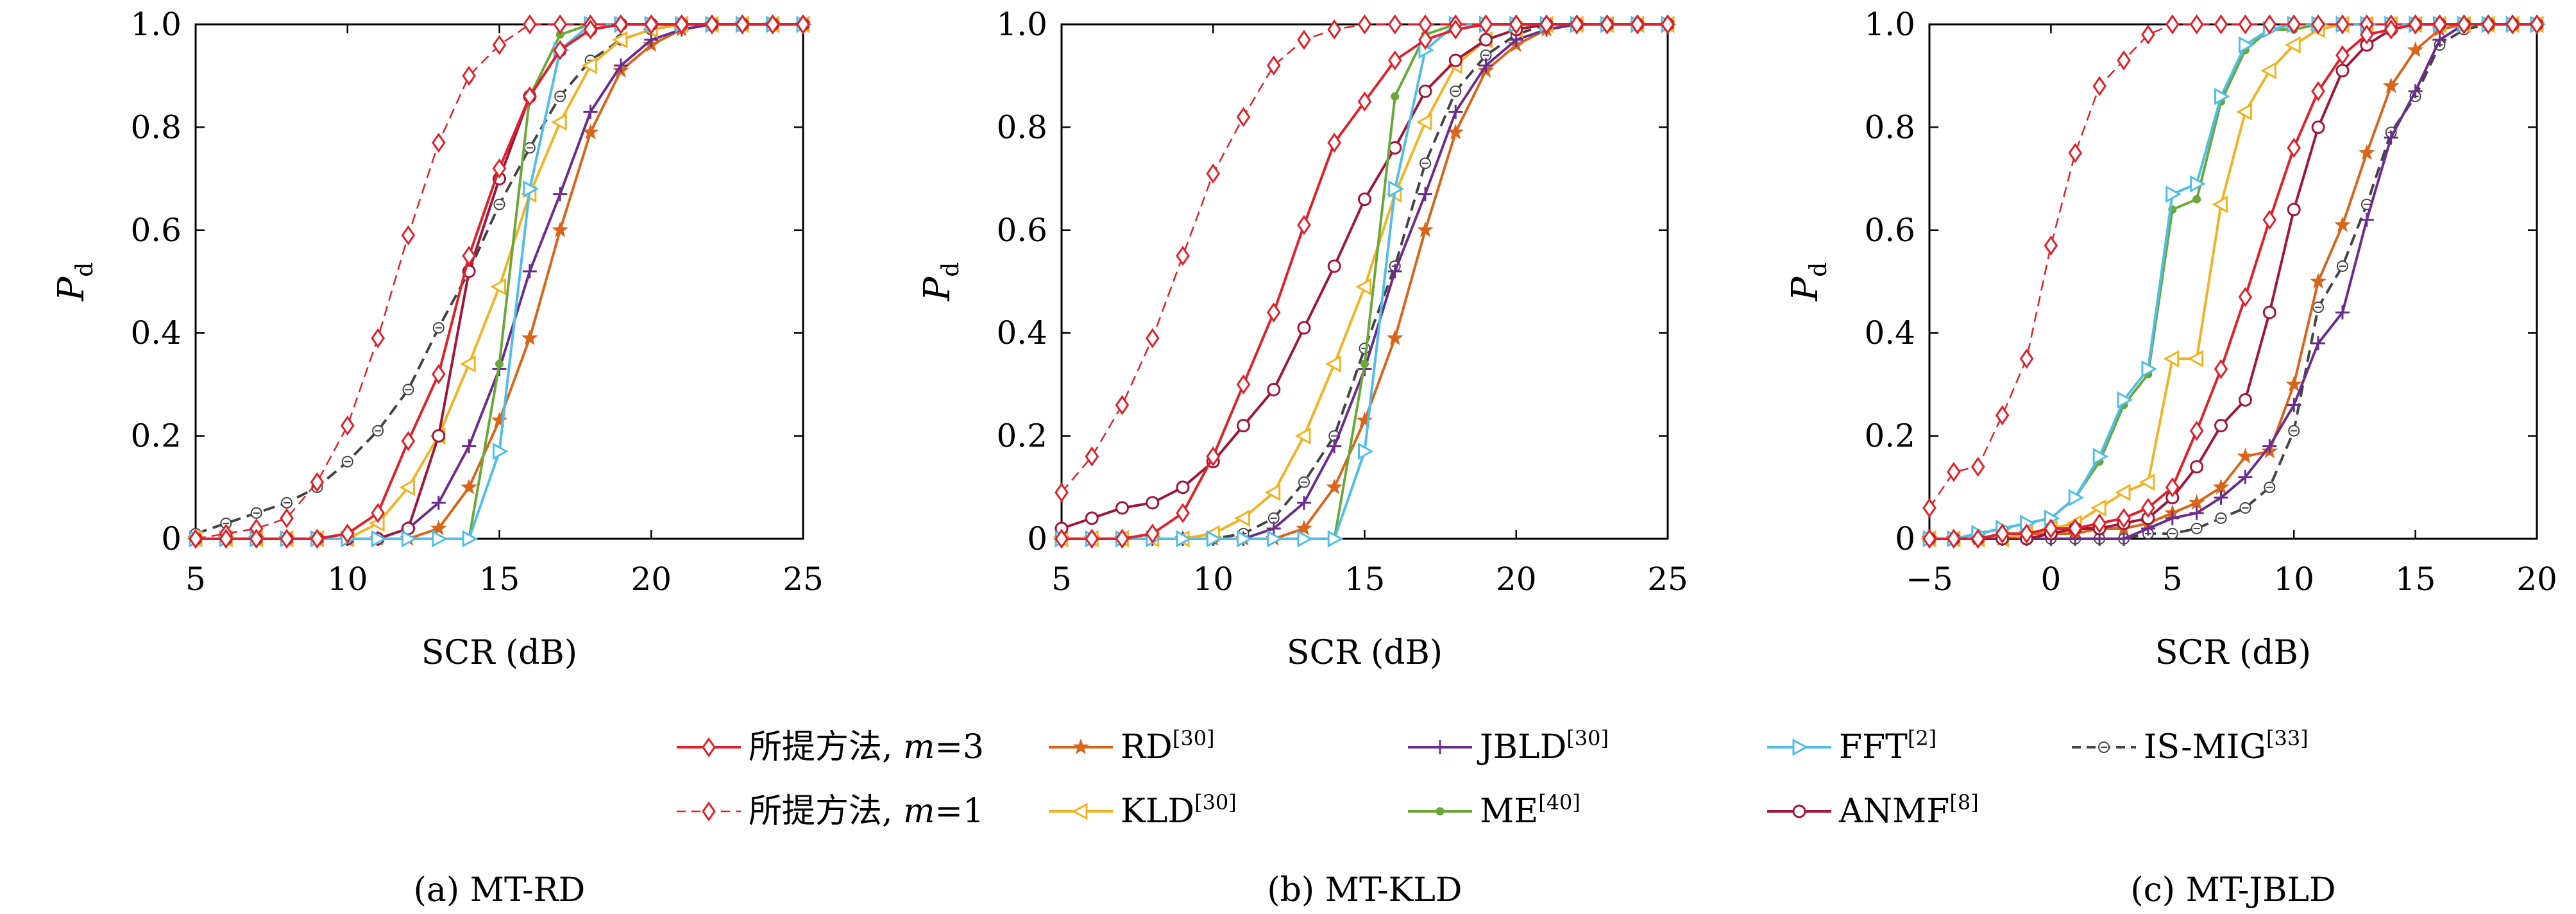 The height and width of the screenshot is (914, 2576). What do you see at coordinates (651, 579) in the screenshot?
I see `x-tick-label: 20` at bounding box center [651, 579].